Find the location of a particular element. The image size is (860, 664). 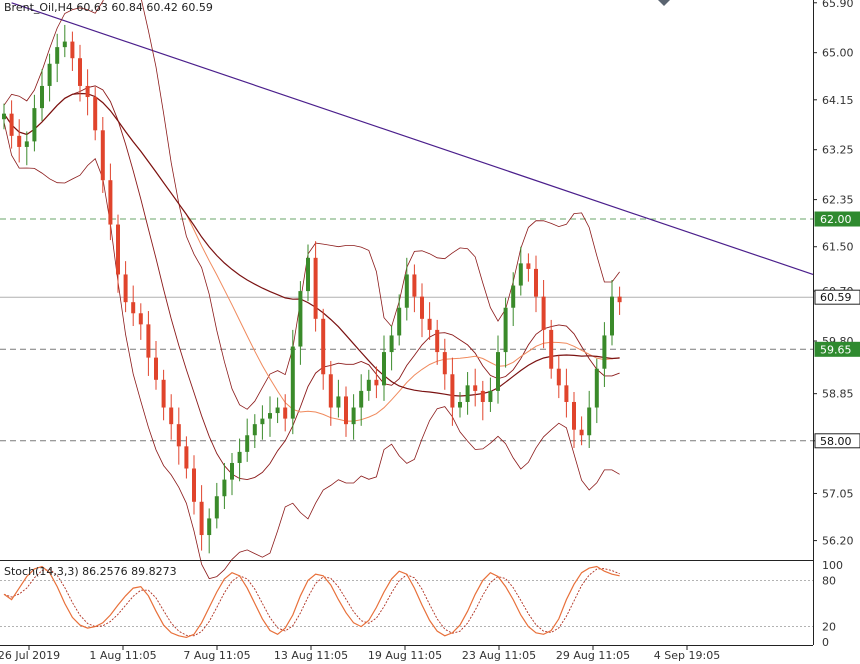

y-tick-label: 65.90 is located at coordinates (838, 5).